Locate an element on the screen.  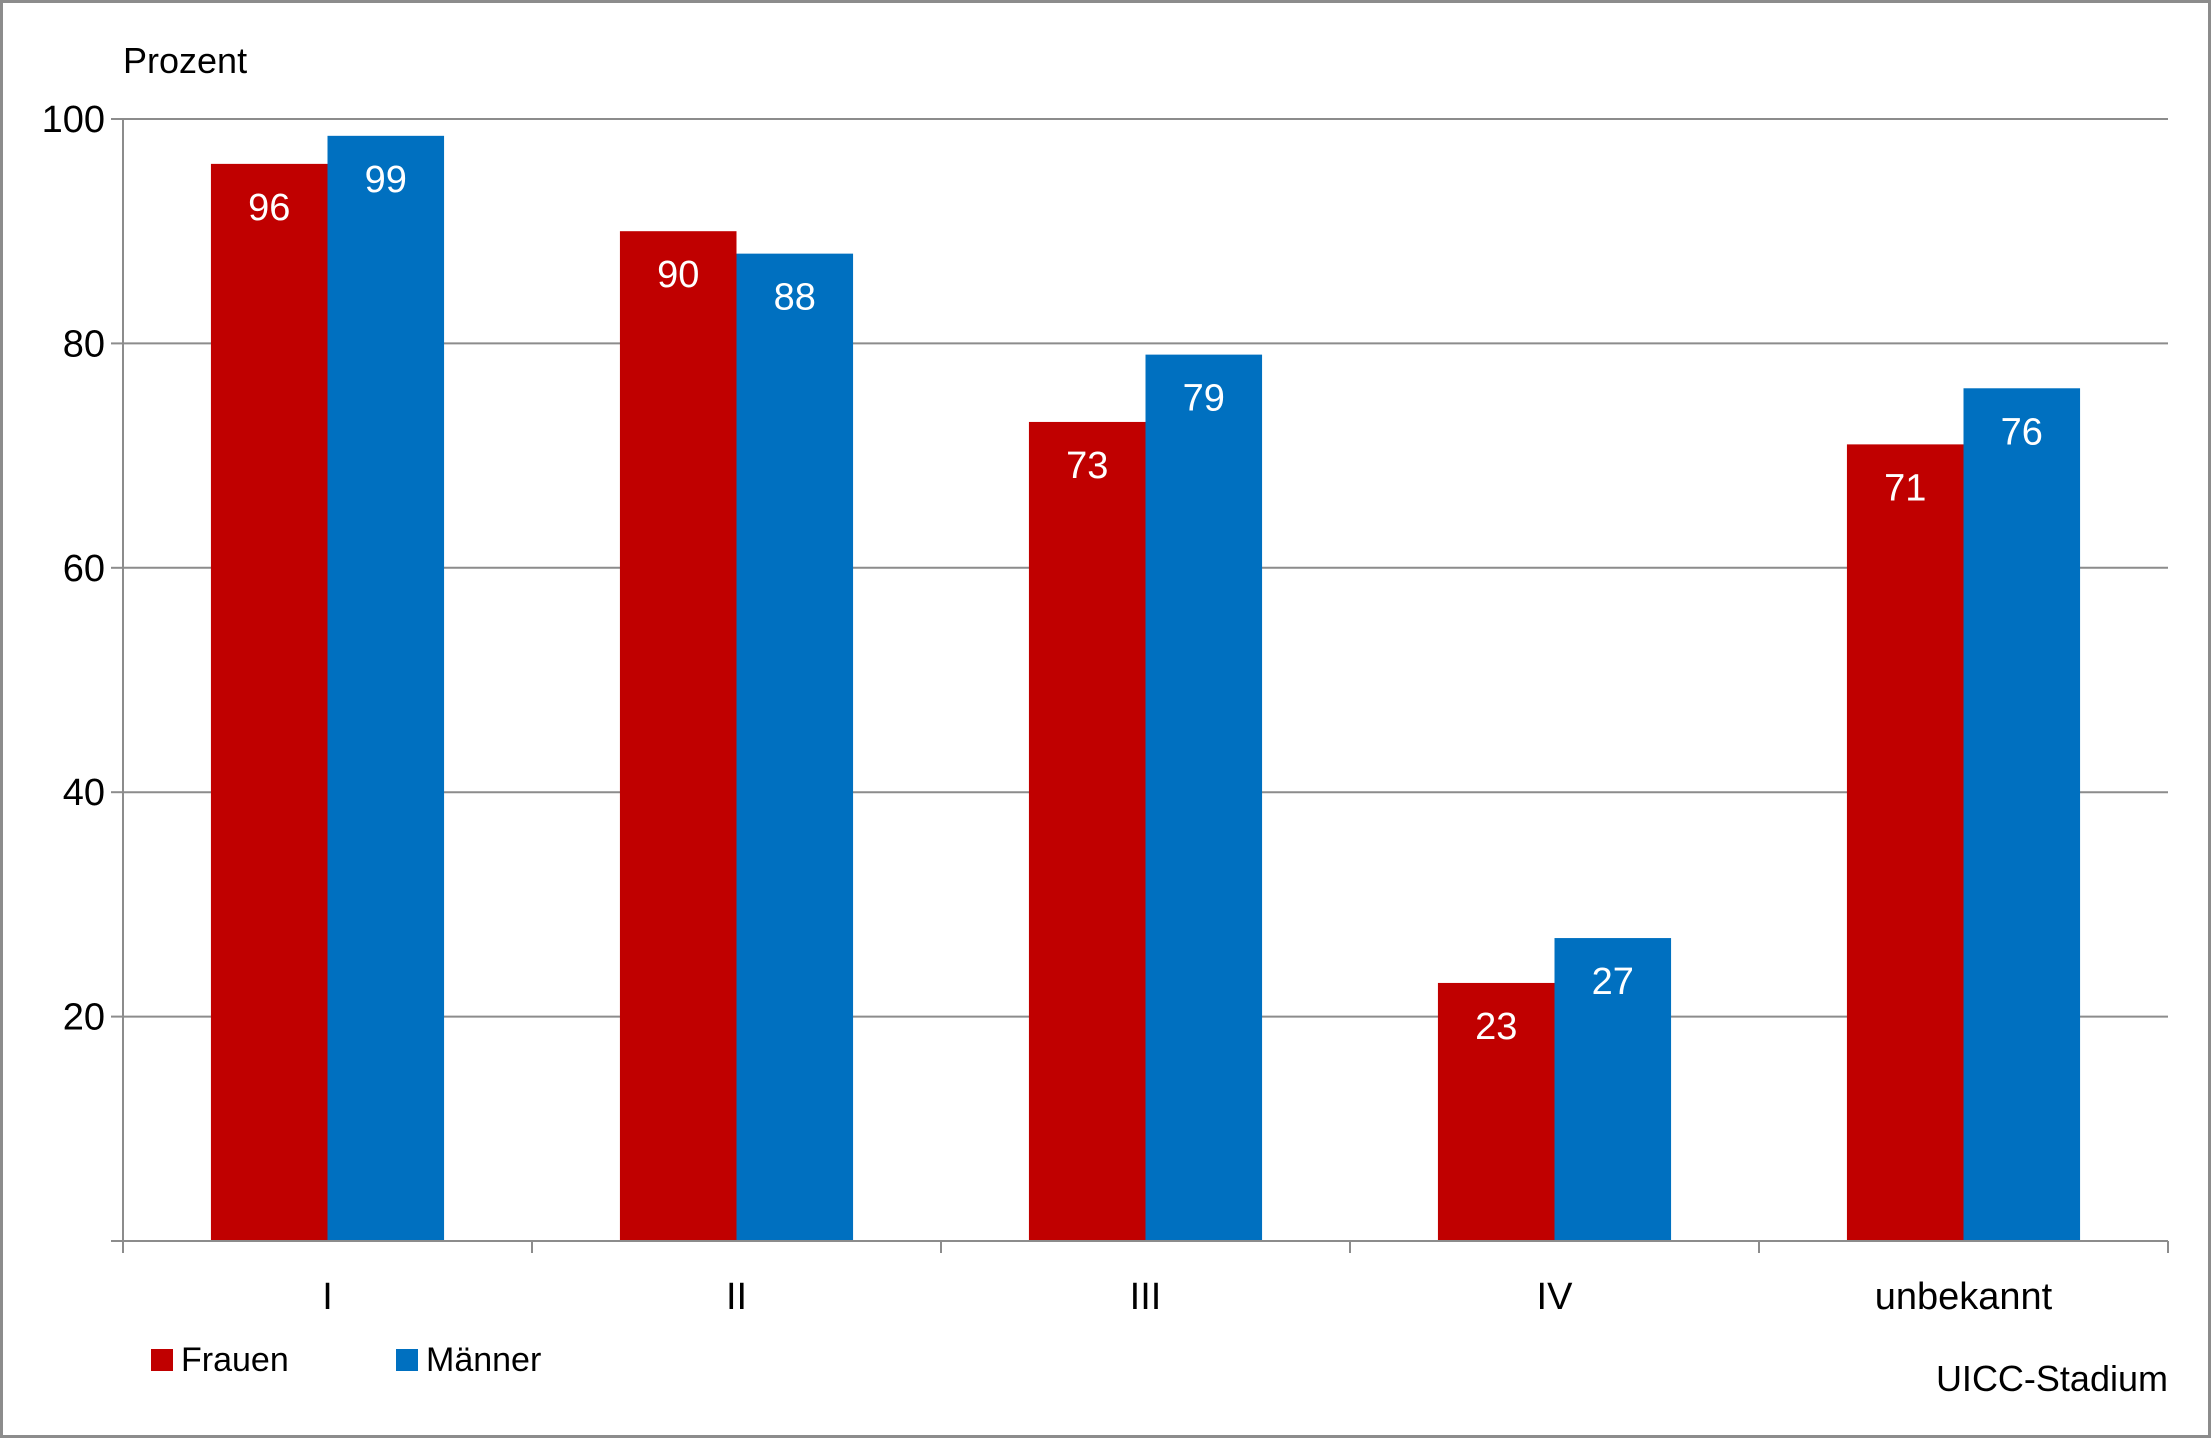
x-tick-label: III is located at coordinates (1146, 1297).